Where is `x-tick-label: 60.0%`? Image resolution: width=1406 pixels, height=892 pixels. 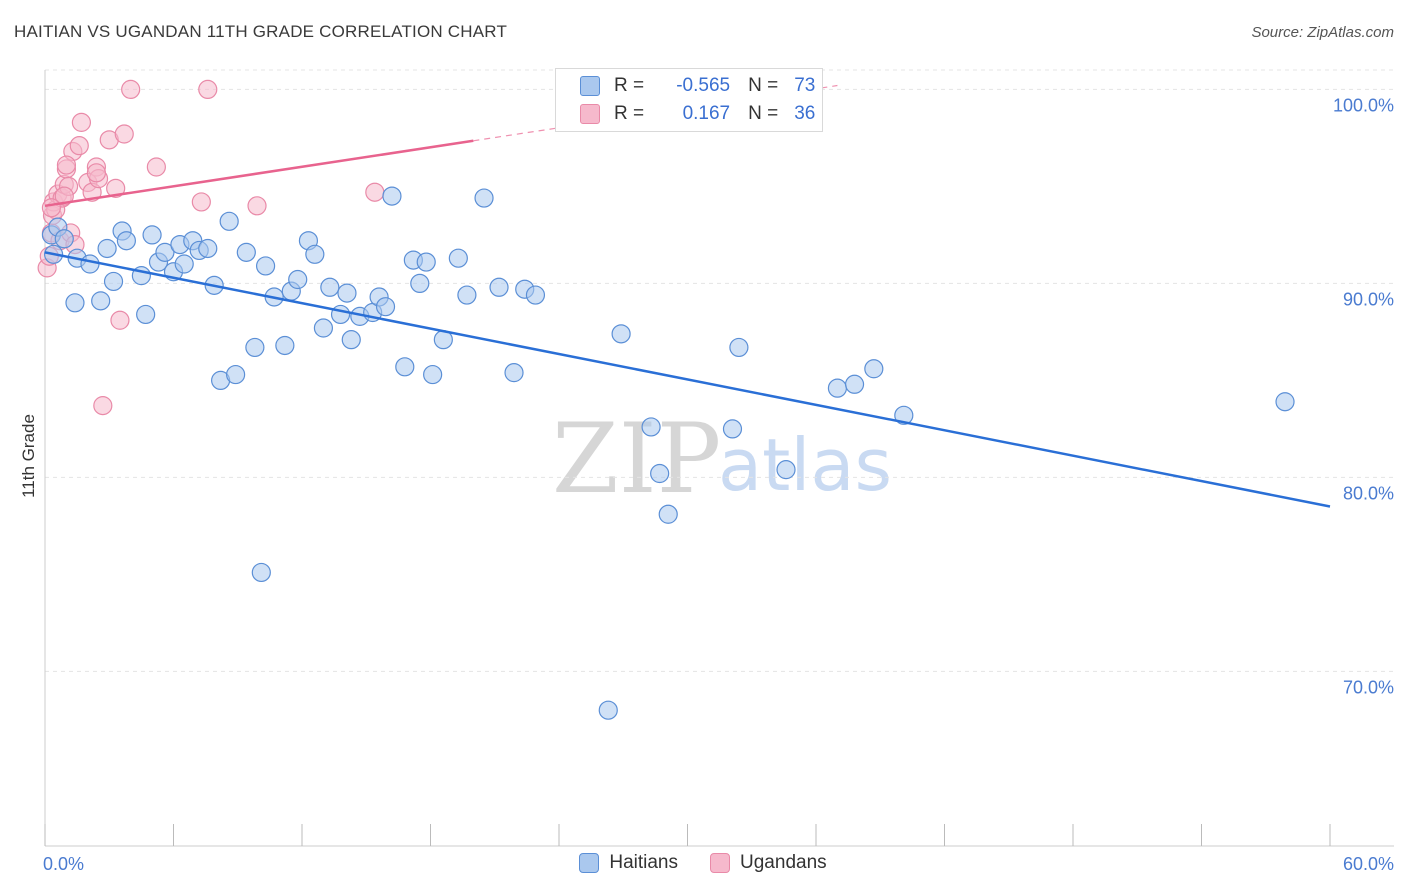 x-tick-label: 60.0% is located at coordinates (1368, 864).